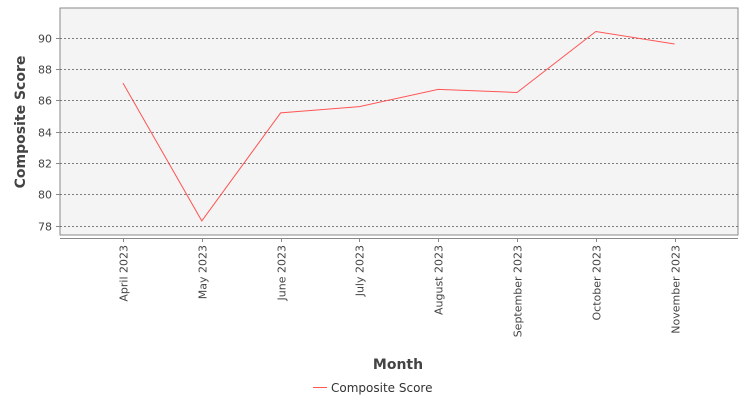  I want to click on x-tick-label: August 2023, so click(439, 280).